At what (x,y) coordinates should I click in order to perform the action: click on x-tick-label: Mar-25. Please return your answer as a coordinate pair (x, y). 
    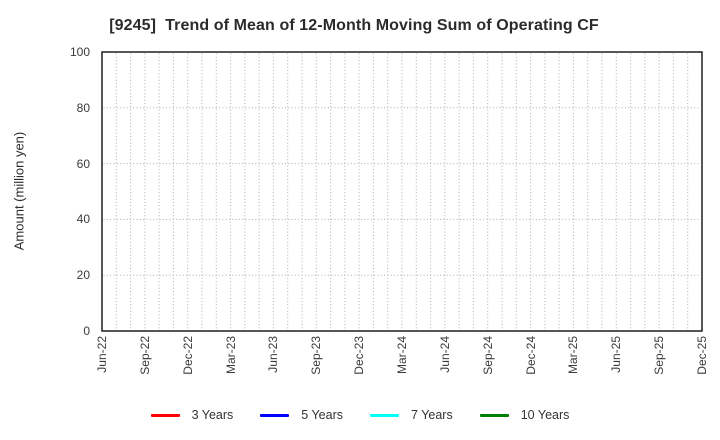
    Looking at the image, I should click on (573, 355).